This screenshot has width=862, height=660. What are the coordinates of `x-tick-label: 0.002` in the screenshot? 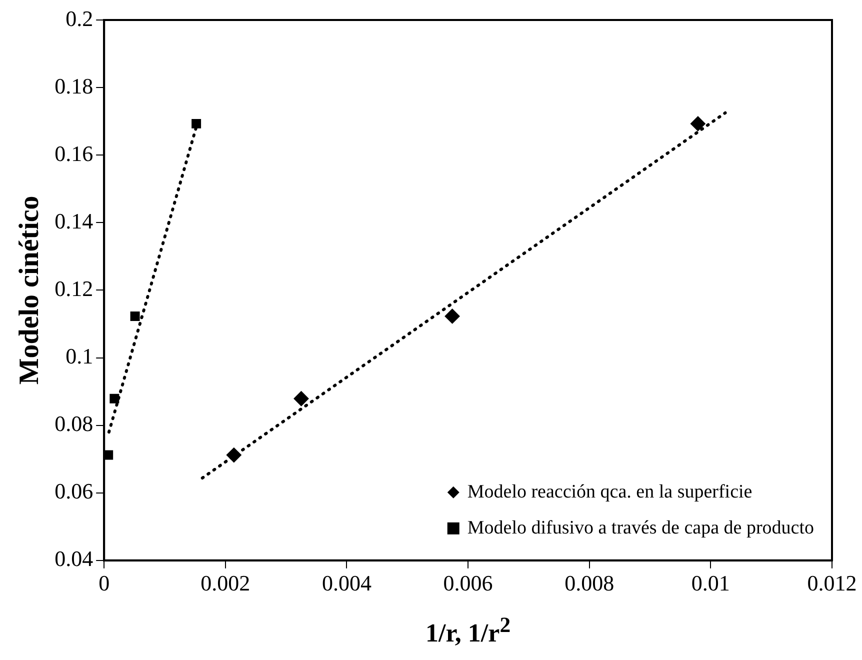 It's located at (225, 583).